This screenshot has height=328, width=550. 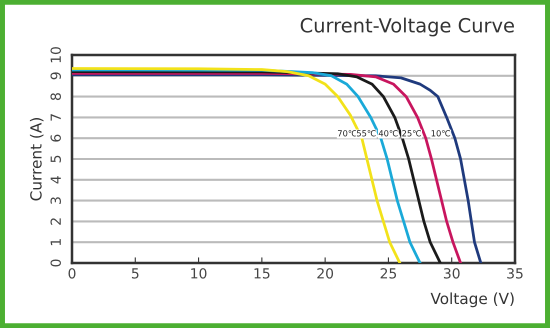 What do you see at coordinates (55, 96) in the screenshot?
I see `y-tick-label: 8` at bounding box center [55, 96].